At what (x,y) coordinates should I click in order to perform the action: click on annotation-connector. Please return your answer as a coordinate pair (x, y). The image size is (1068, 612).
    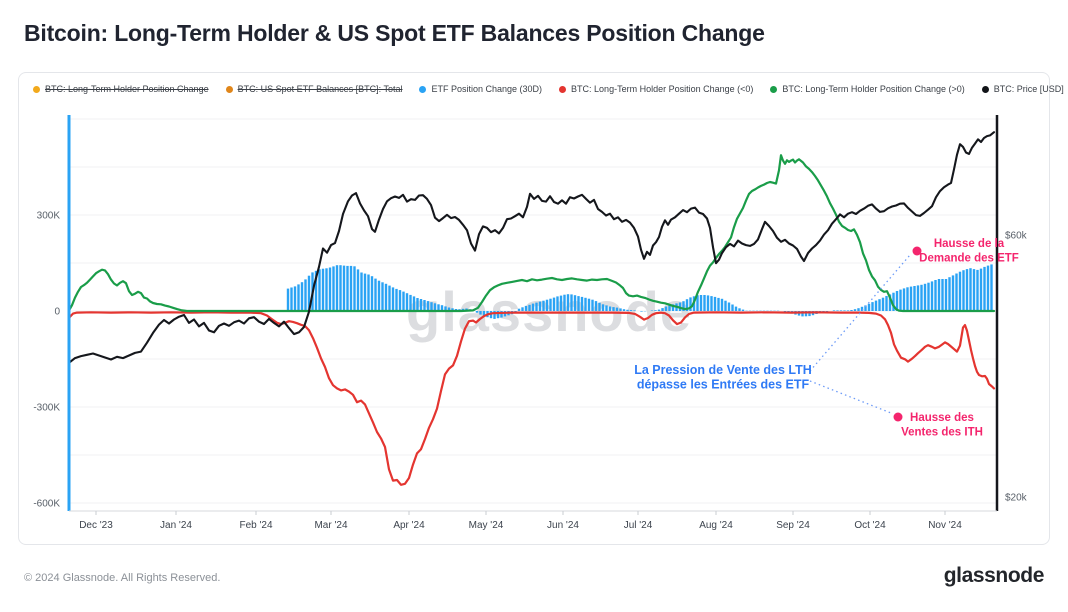
    Looking at the image, I should click on (850, 397).